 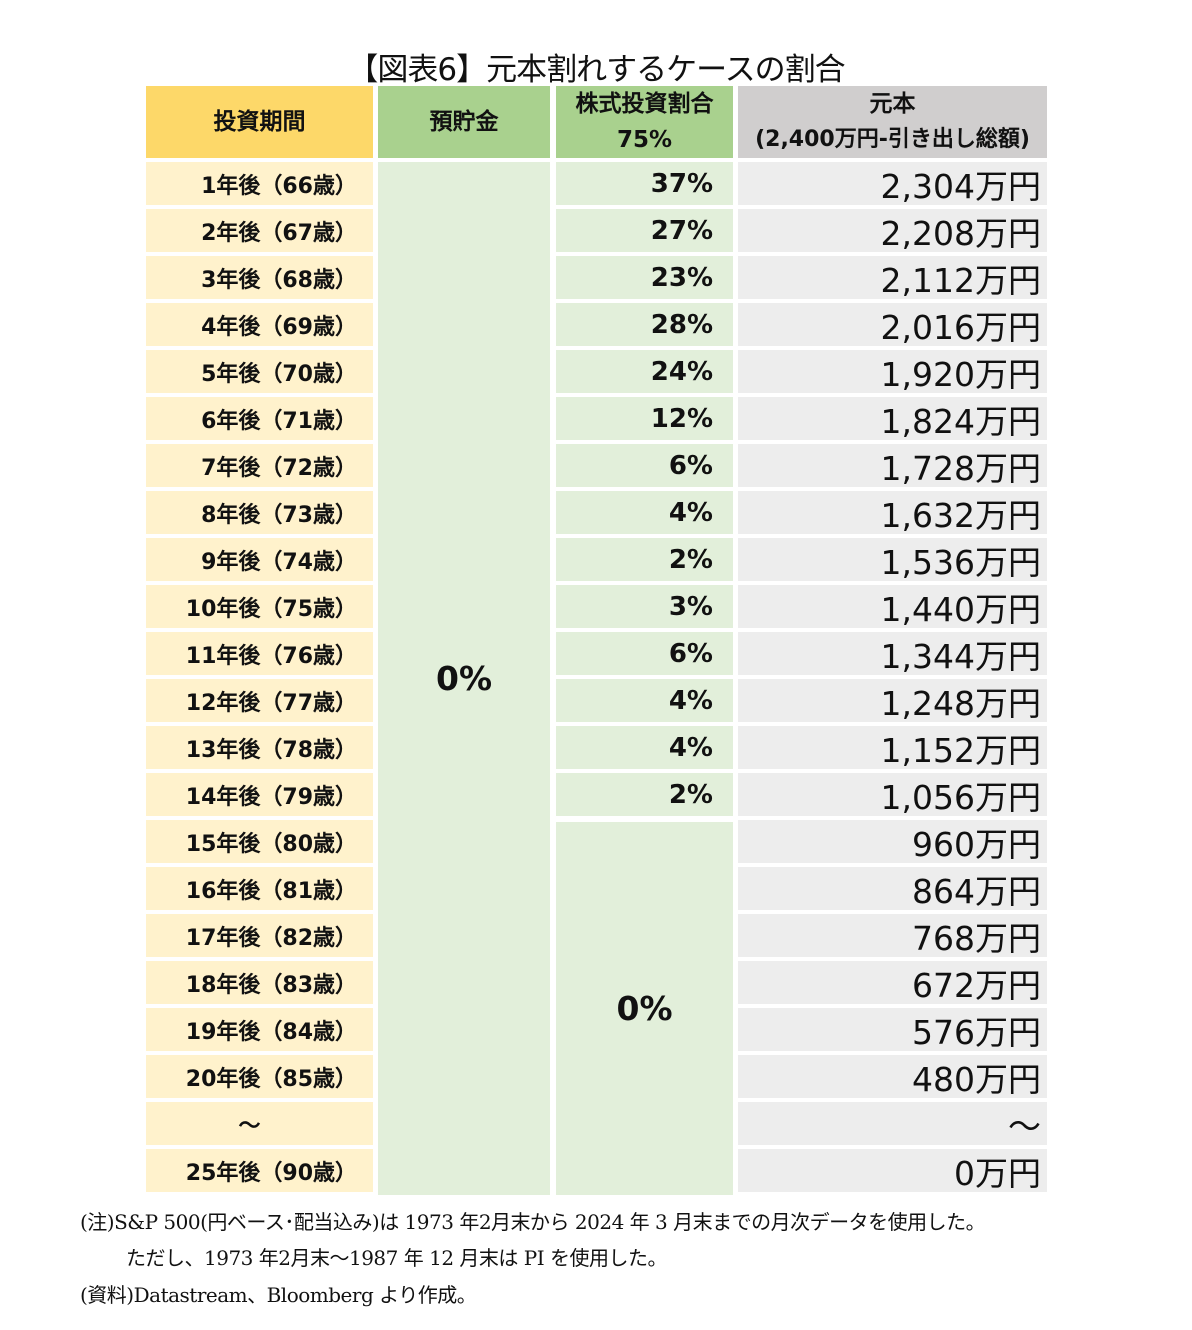 What do you see at coordinates (892, 889) in the screenshot?
I see `principal-cell: 864万円` at bounding box center [892, 889].